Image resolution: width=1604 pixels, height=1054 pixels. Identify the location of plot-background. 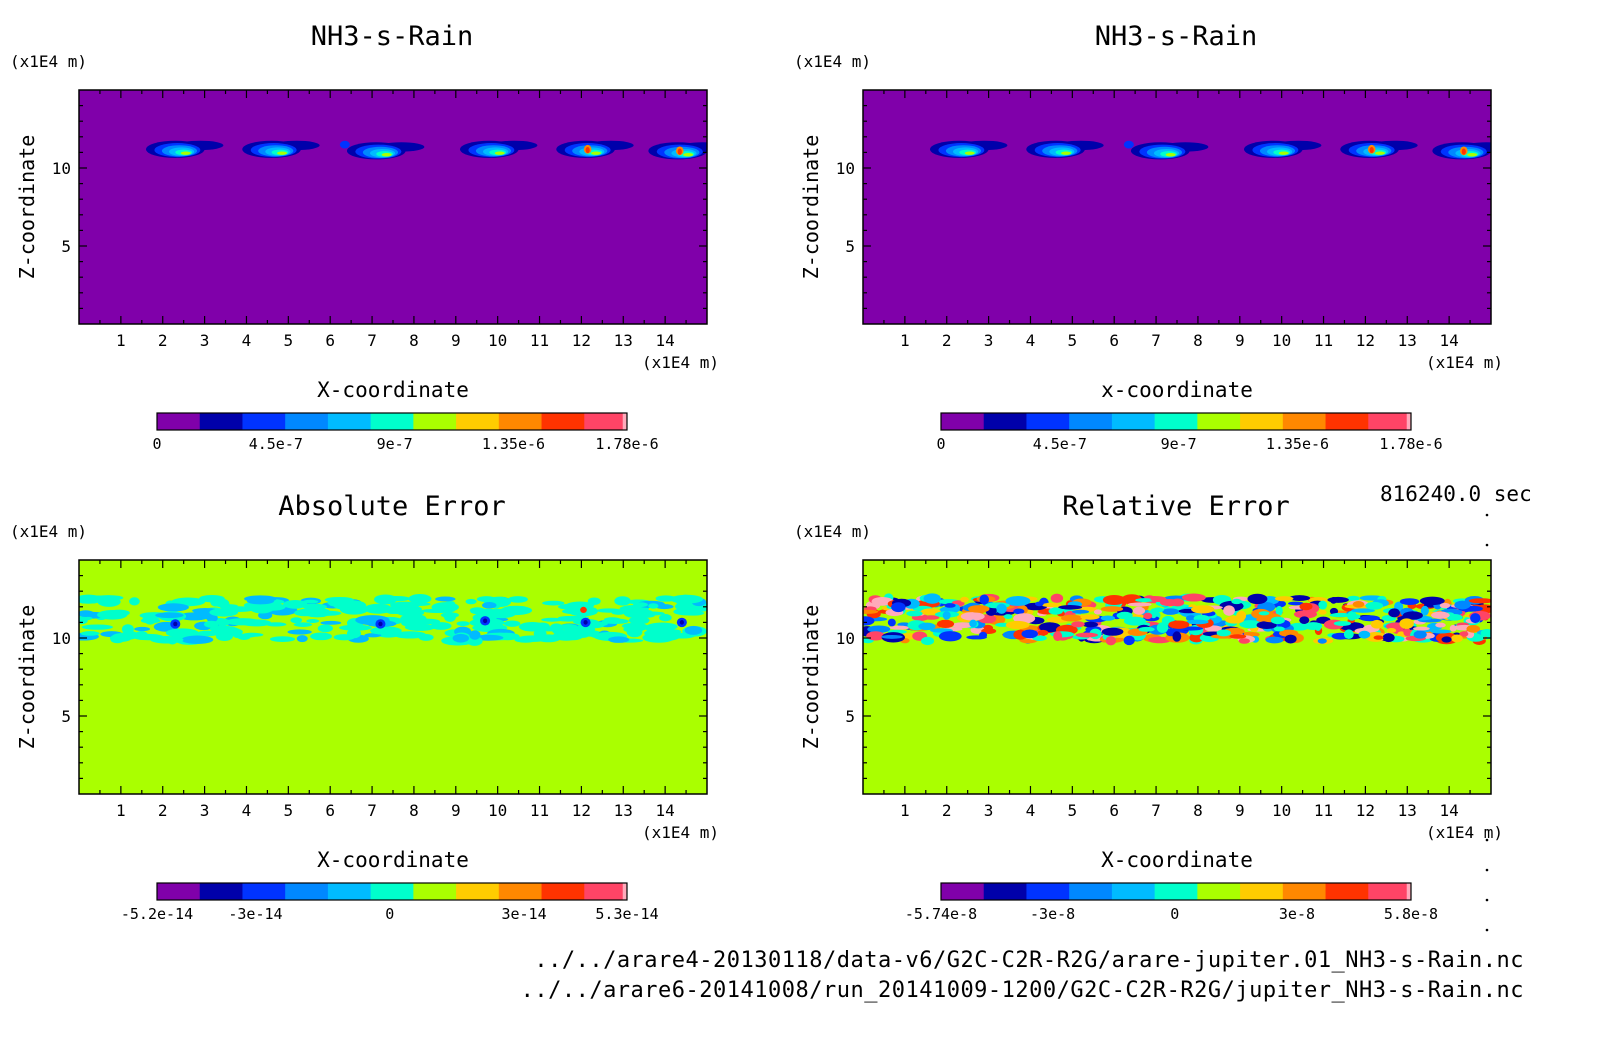
(393, 207).